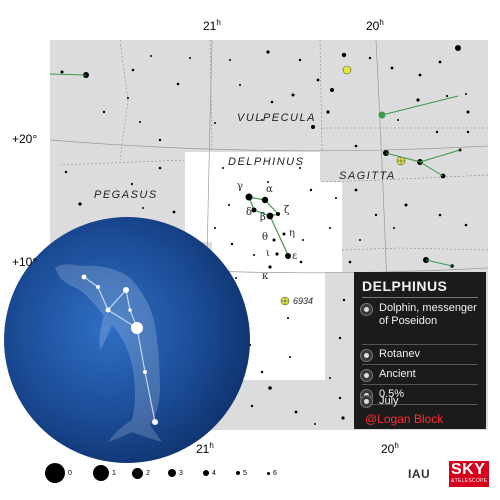 The width and height of the screenshot is (500, 500). What do you see at coordinates (367, 176) in the screenshot?
I see `label-sagitta: SAGITTA` at bounding box center [367, 176].